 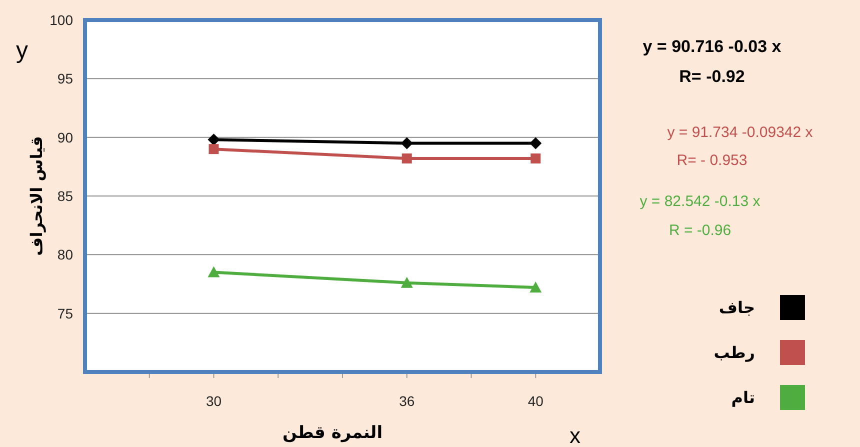 I want to click on legend: جاف رطب تام, so click(x=759, y=352).